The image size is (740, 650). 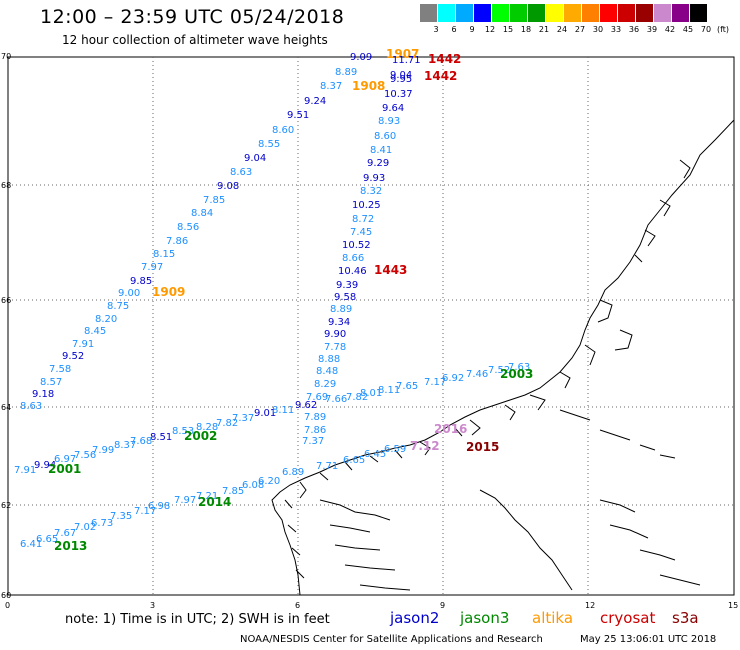 I want to click on wave-height-label: 7.35, so click(x=121, y=516).